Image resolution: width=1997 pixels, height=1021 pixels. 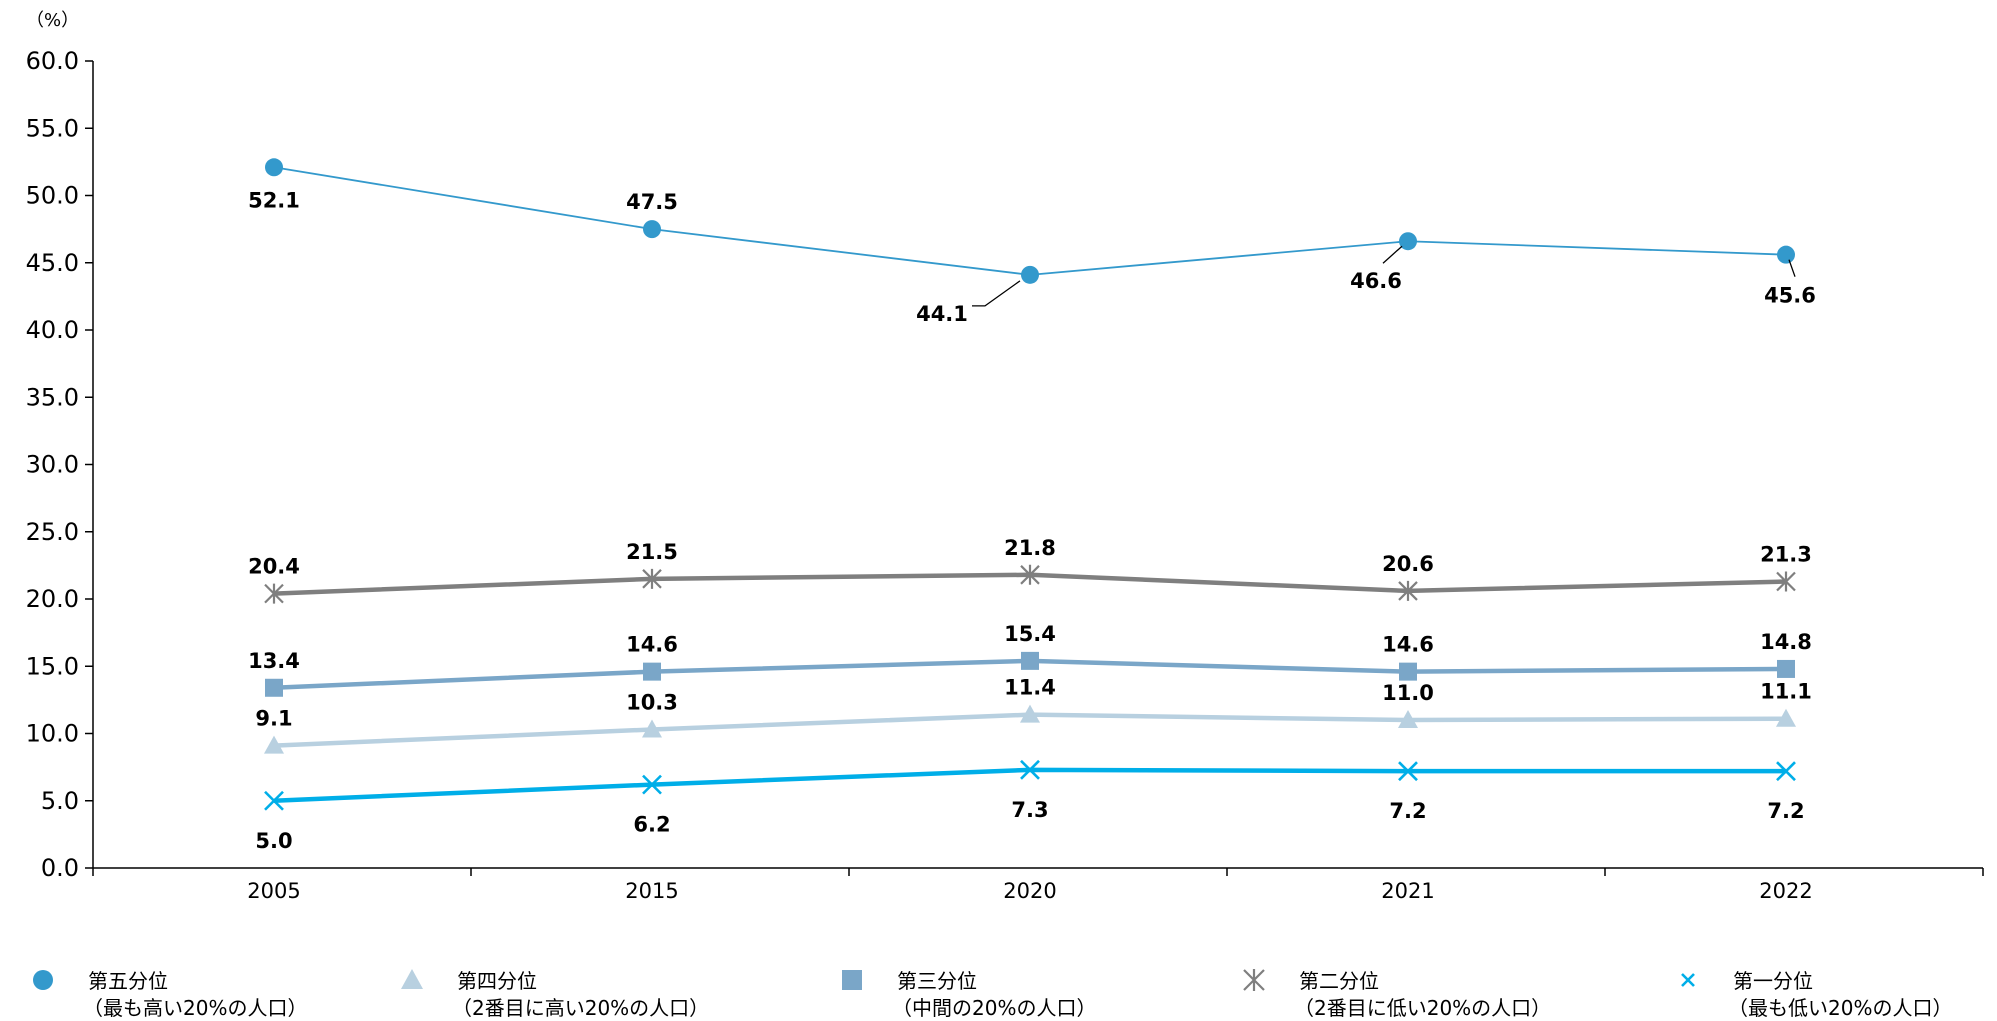 I want to click on data-label-q3: 14.8, so click(x=1786, y=642).